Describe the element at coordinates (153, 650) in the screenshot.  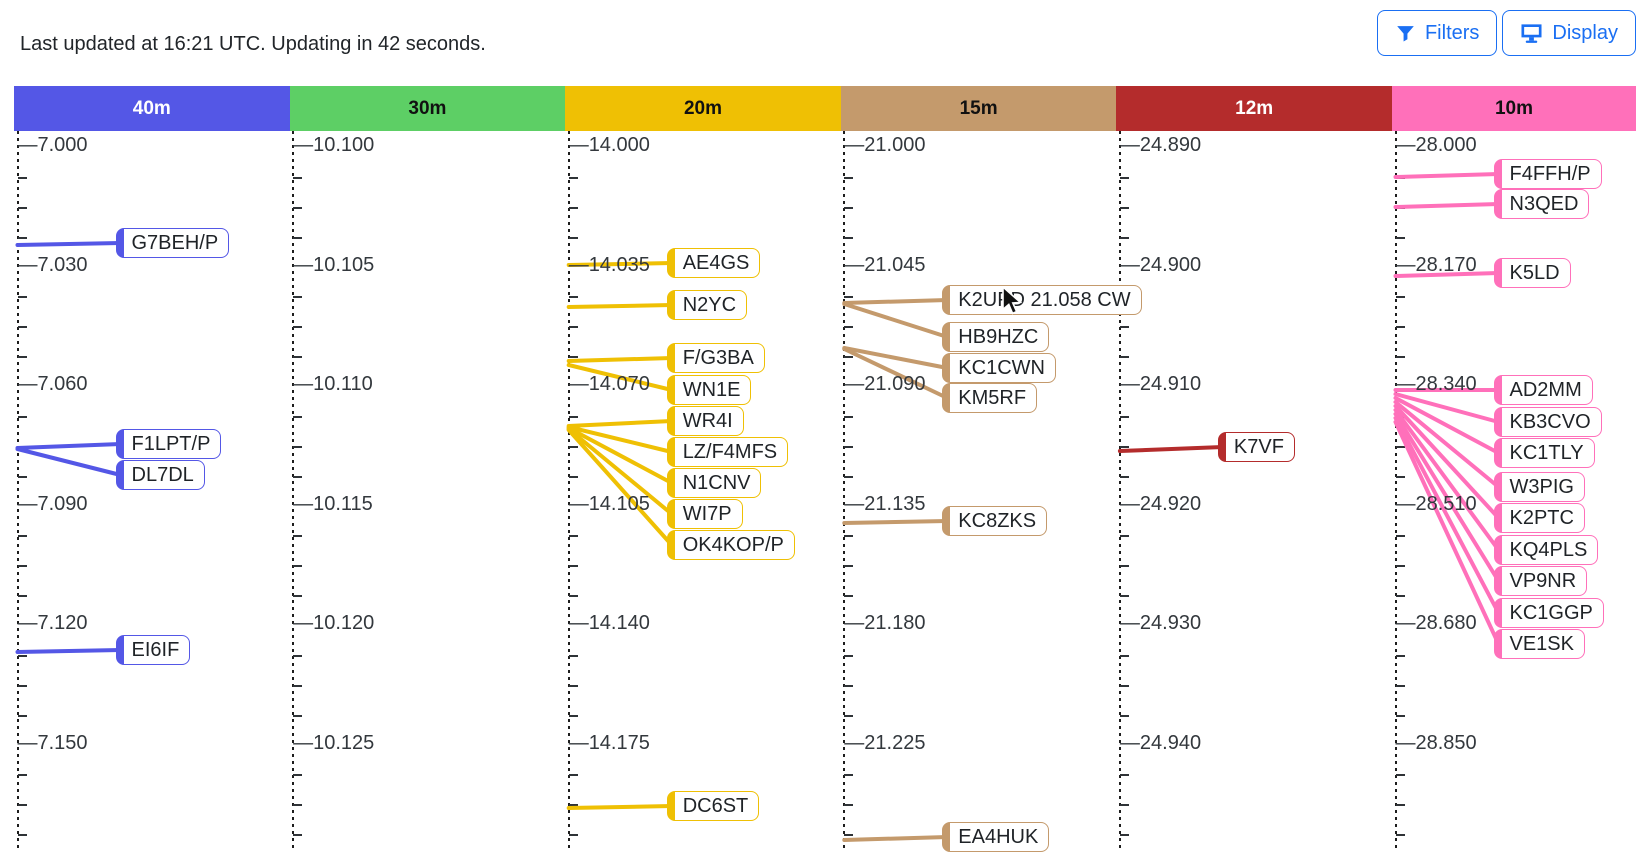
I see `spot-ei6if: EI6IF` at that location.